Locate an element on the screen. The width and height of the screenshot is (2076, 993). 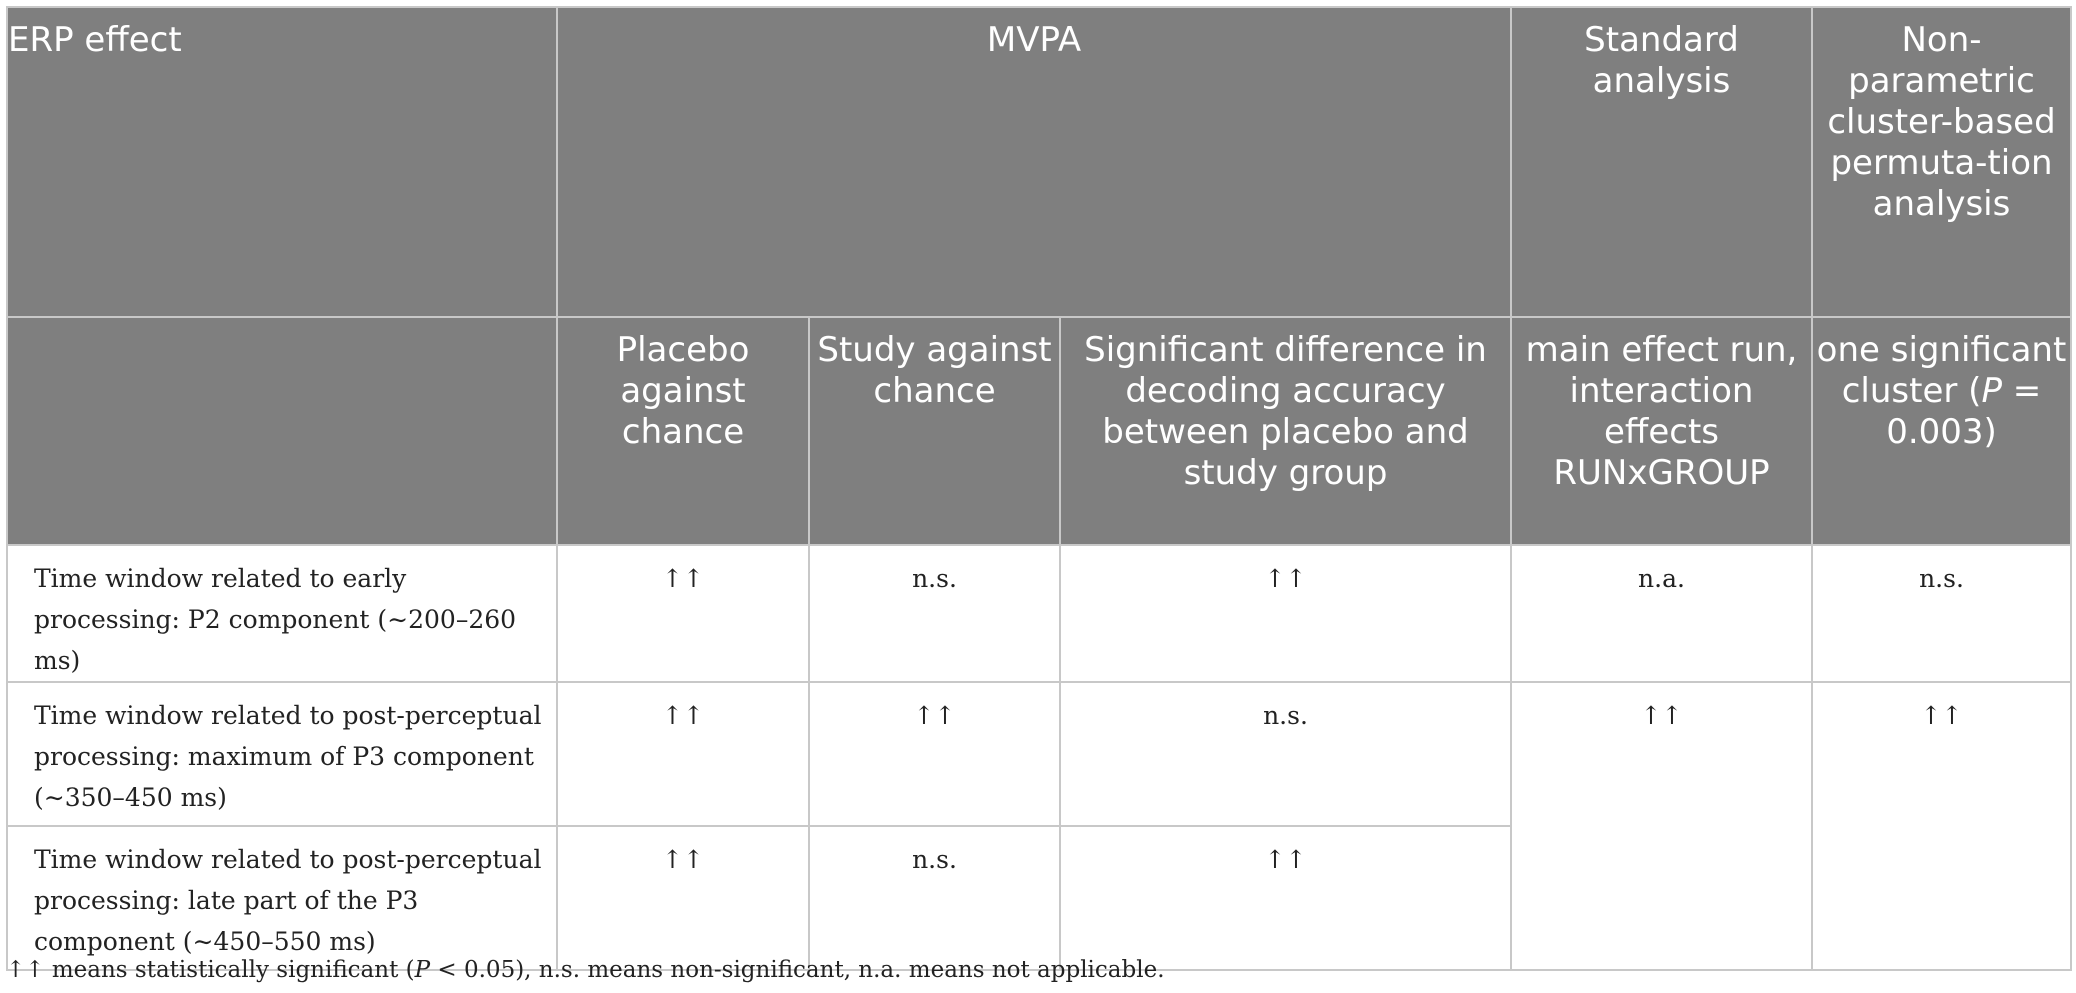
header-sub-empty is located at coordinates (282, 431).